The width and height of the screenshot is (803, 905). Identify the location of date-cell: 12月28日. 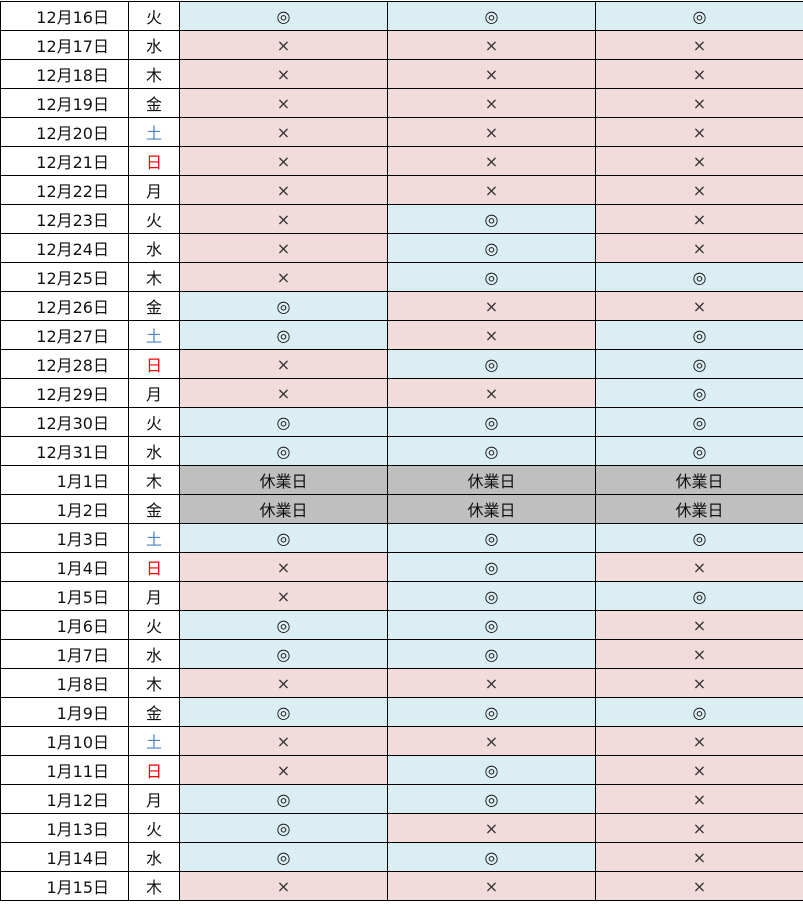
(65, 364).